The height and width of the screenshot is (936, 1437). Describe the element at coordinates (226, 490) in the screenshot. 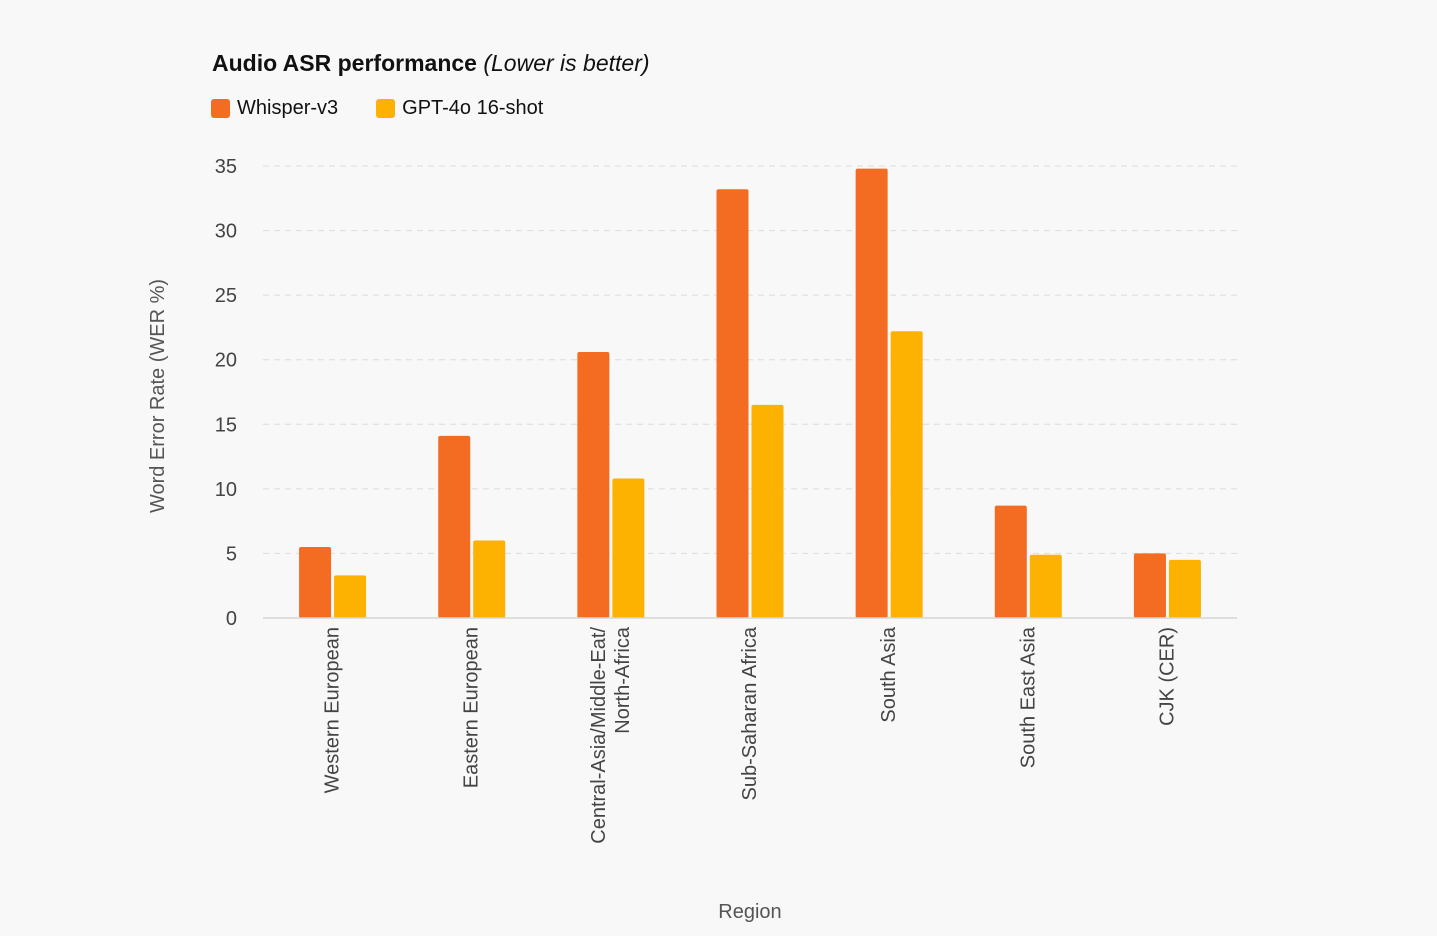

I see `y-tick-label: 10` at that location.